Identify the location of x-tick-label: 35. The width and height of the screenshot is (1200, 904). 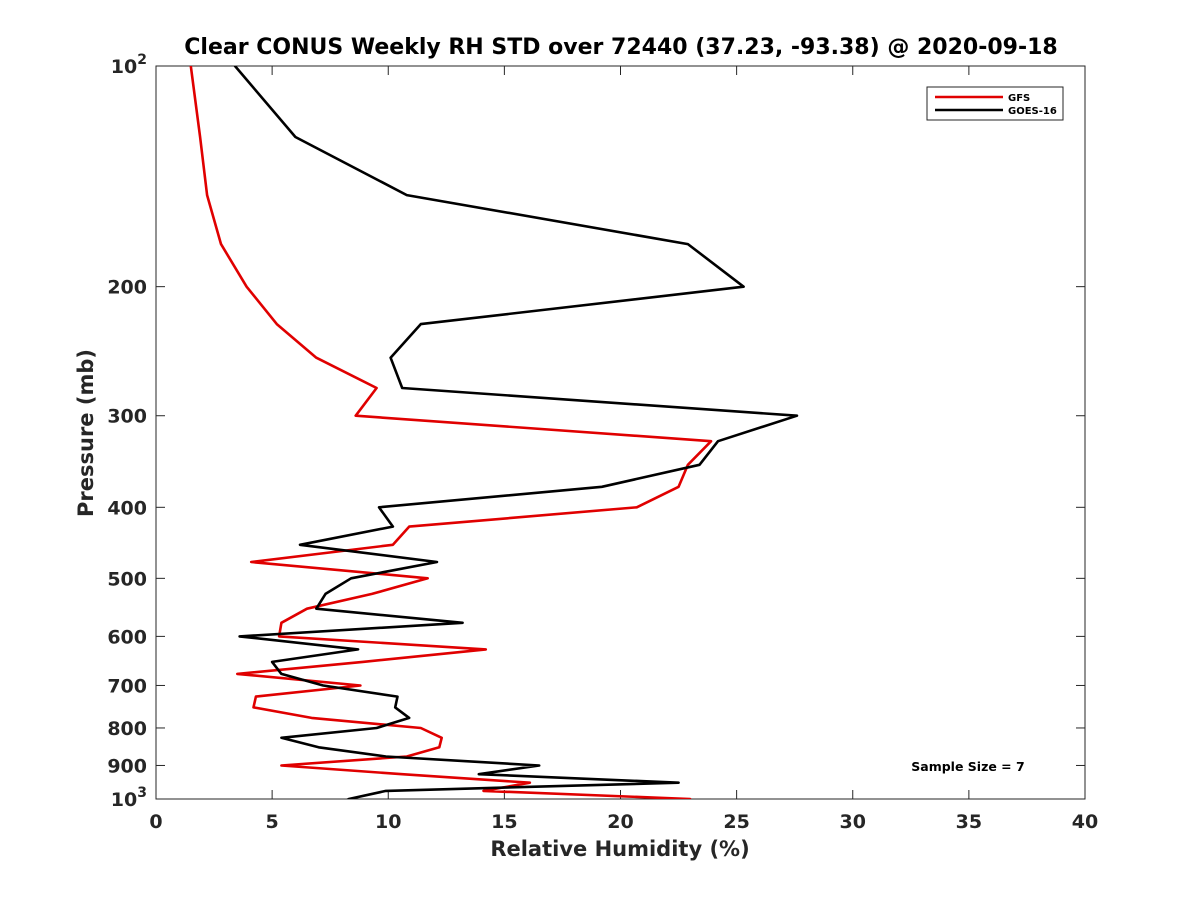
(969, 822).